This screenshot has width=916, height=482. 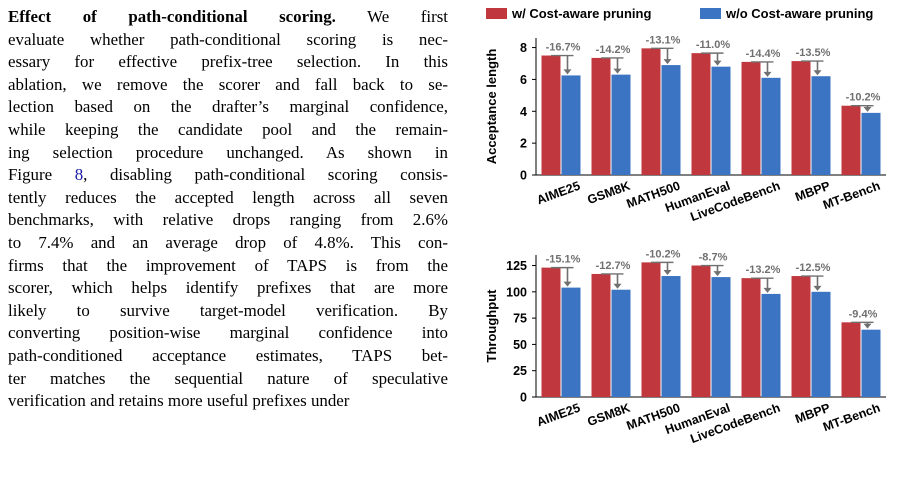 I want to click on drop-percent-label: -9.4%, so click(x=863, y=314).